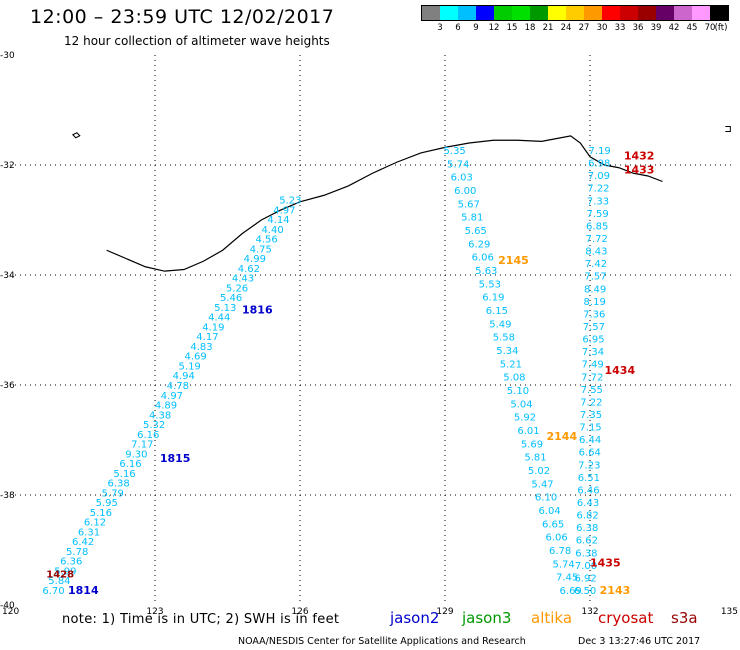  What do you see at coordinates (444, 612) in the screenshot?
I see `lon-tick-label: 129` at bounding box center [444, 612].